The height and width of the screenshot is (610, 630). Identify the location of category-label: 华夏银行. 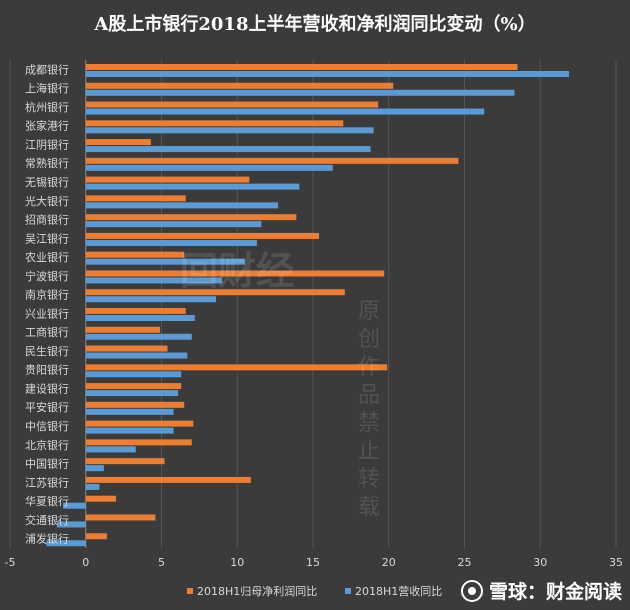
(47, 501).